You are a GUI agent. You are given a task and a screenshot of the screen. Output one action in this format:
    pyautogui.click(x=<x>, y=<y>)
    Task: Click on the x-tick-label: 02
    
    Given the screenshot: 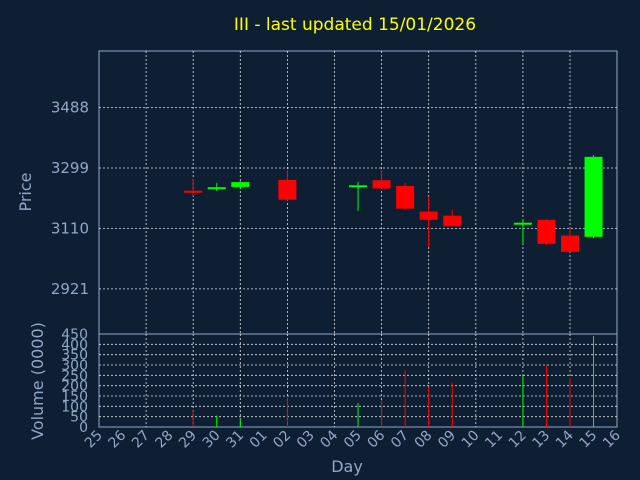 What is the action you would take?
    pyautogui.click(x=282, y=440)
    